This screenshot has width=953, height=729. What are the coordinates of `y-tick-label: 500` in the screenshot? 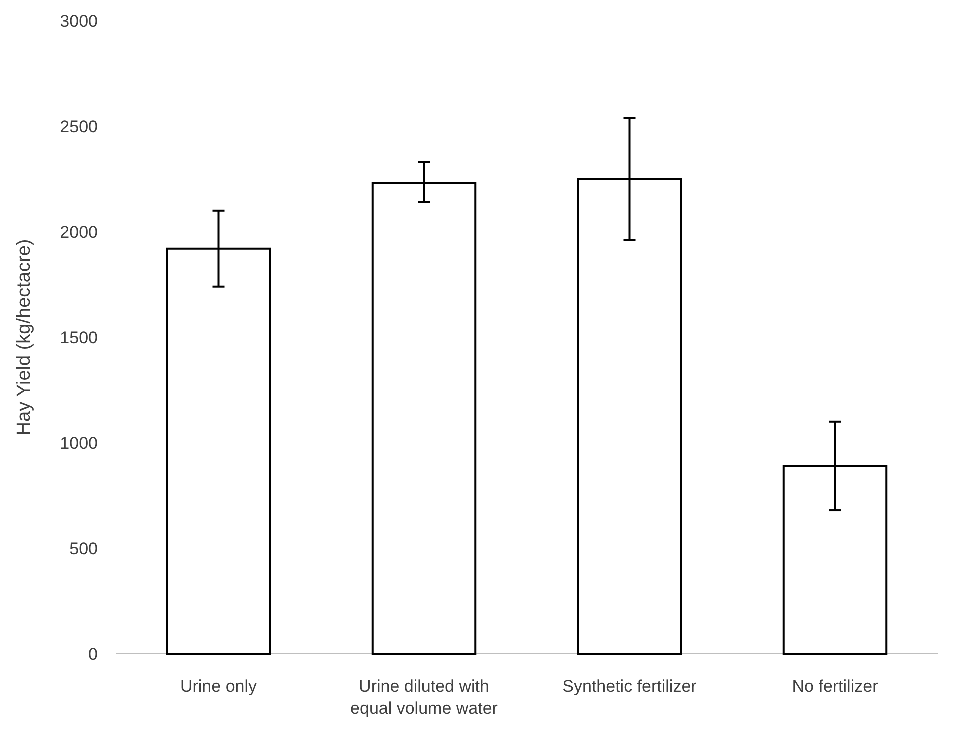 It's located at (84, 548).